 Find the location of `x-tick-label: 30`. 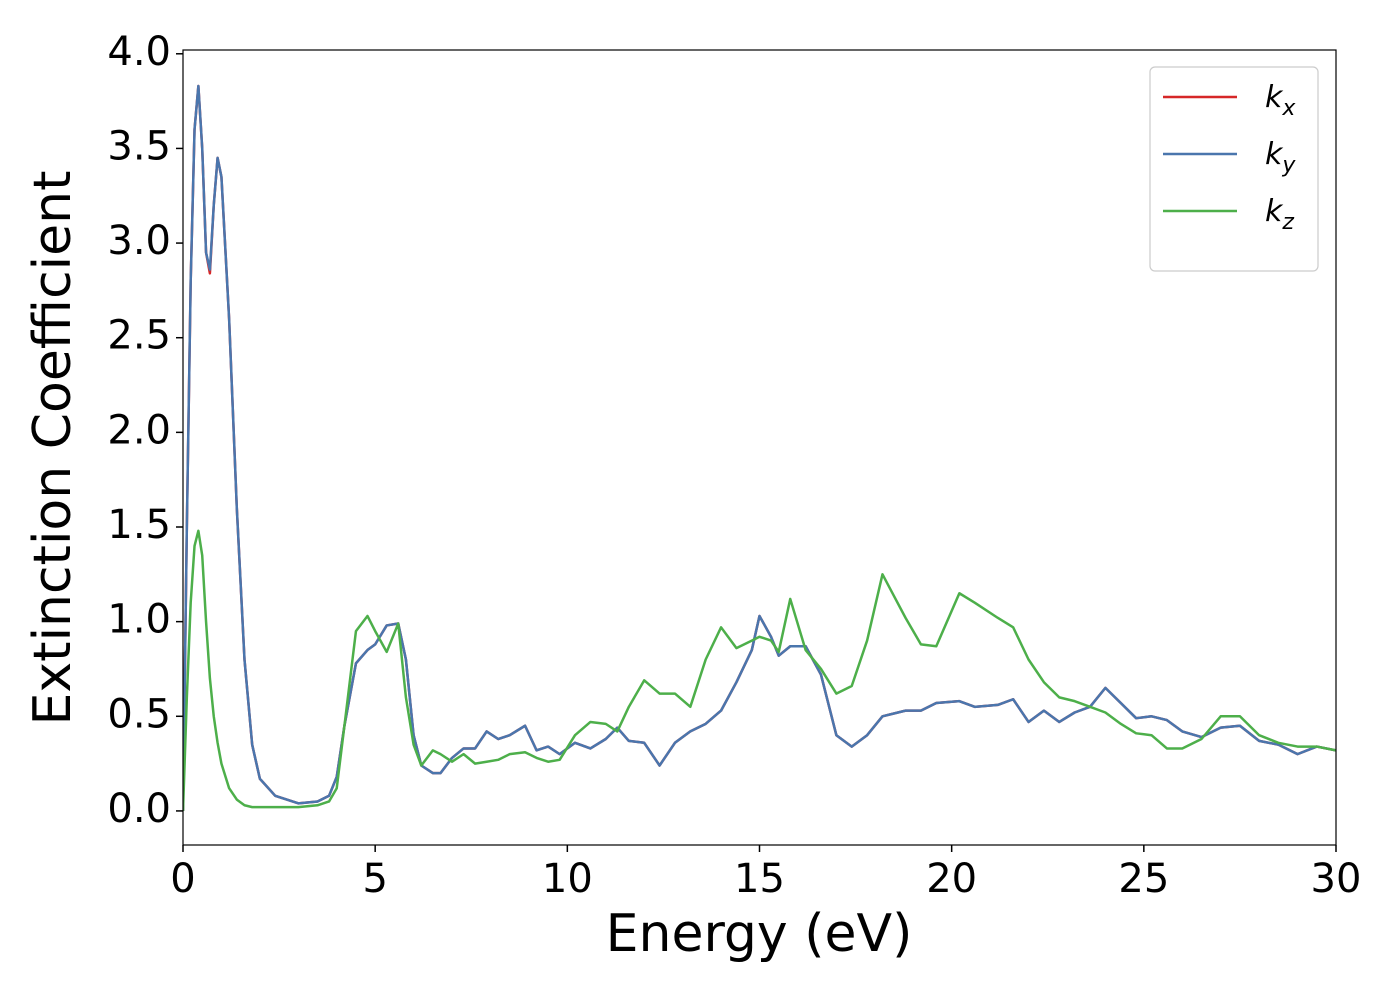

x-tick-label: 30 is located at coordinates (1336, 879).